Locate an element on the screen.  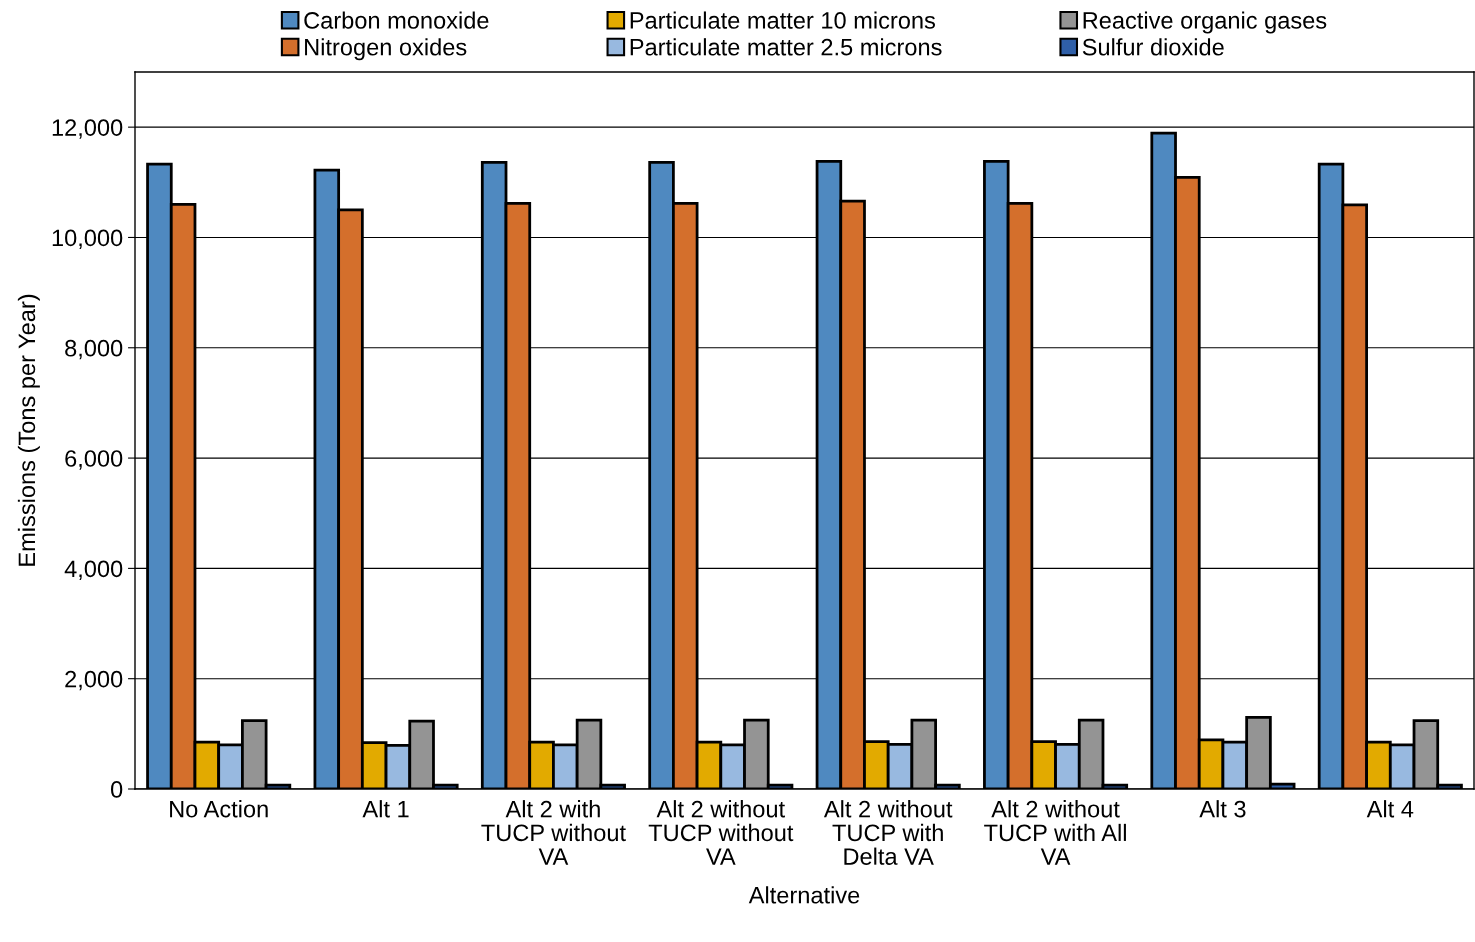
y-tick-label: 4,000 is located at coordinates (93, 570).